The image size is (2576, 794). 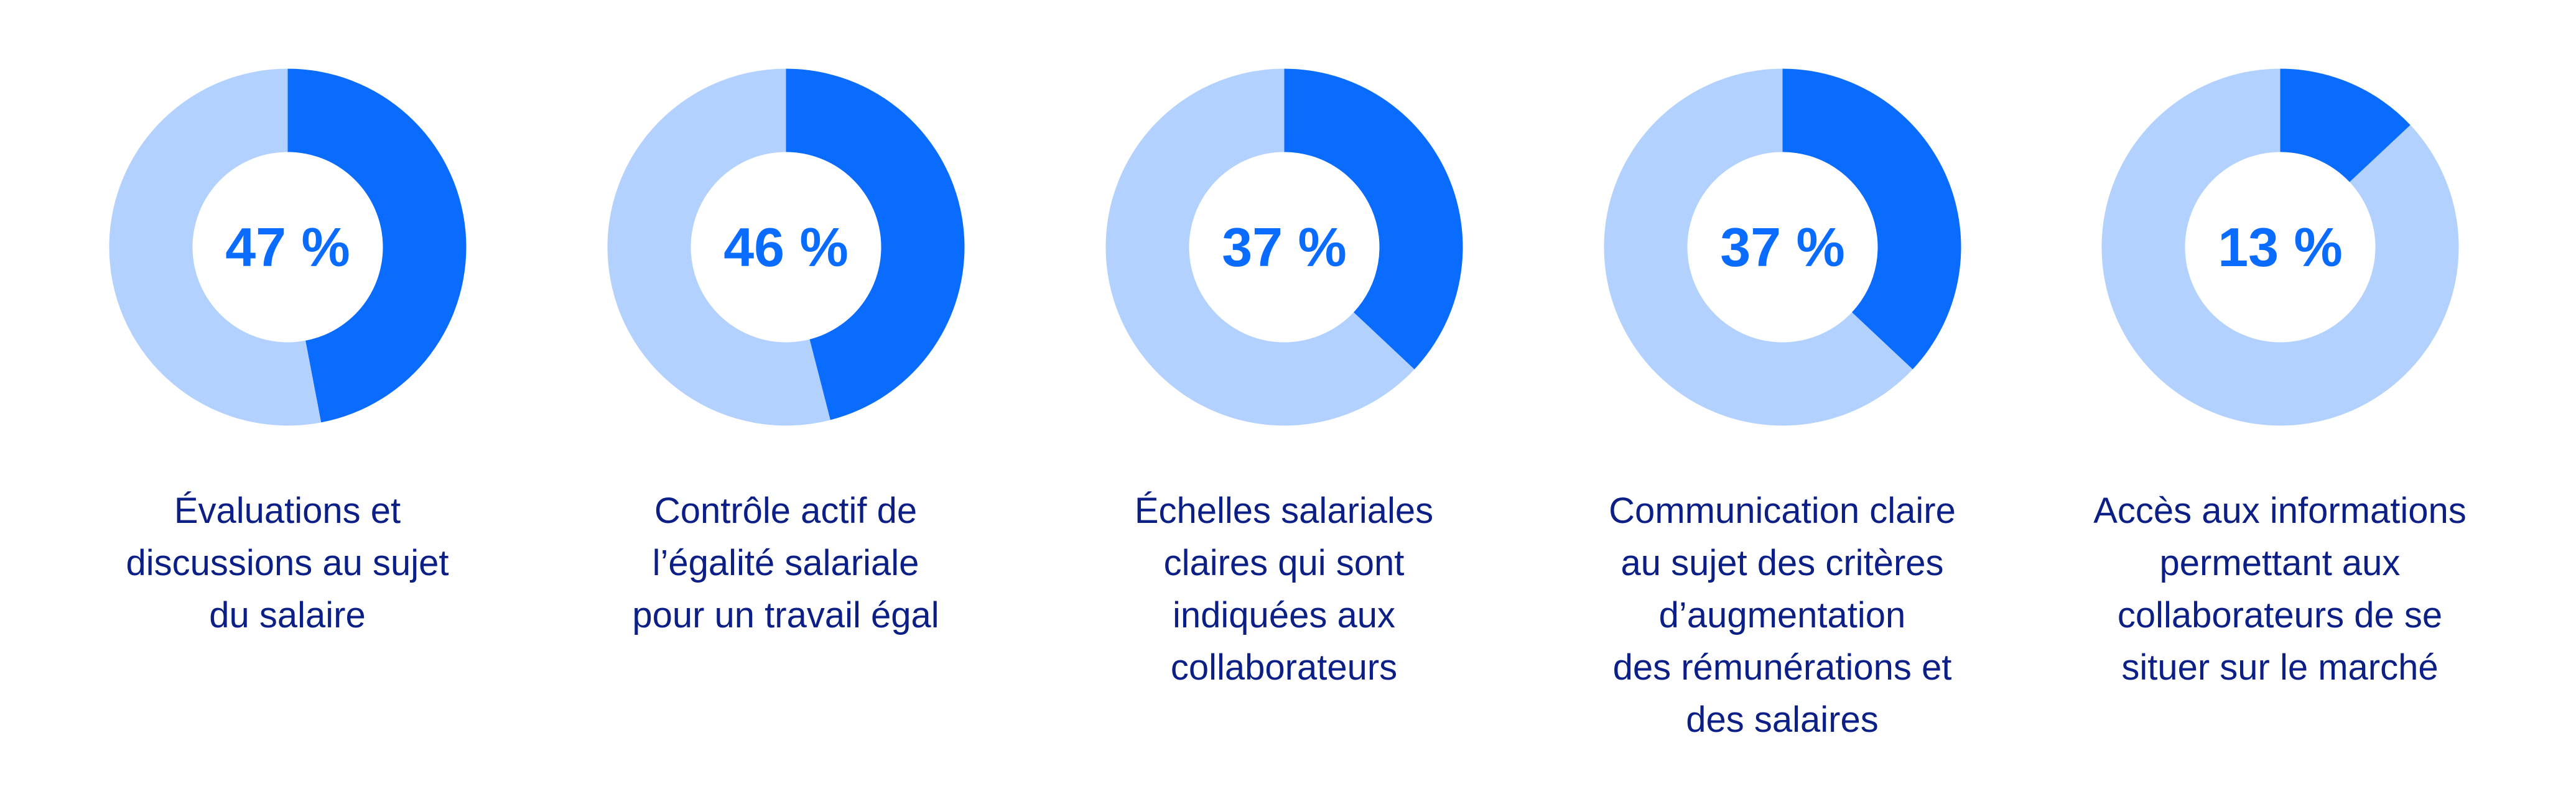 What do you see at coordinates (2280, 563) in the screenshot?
I see `caption-line: permettant aux` at bounding box center [2280, 563].